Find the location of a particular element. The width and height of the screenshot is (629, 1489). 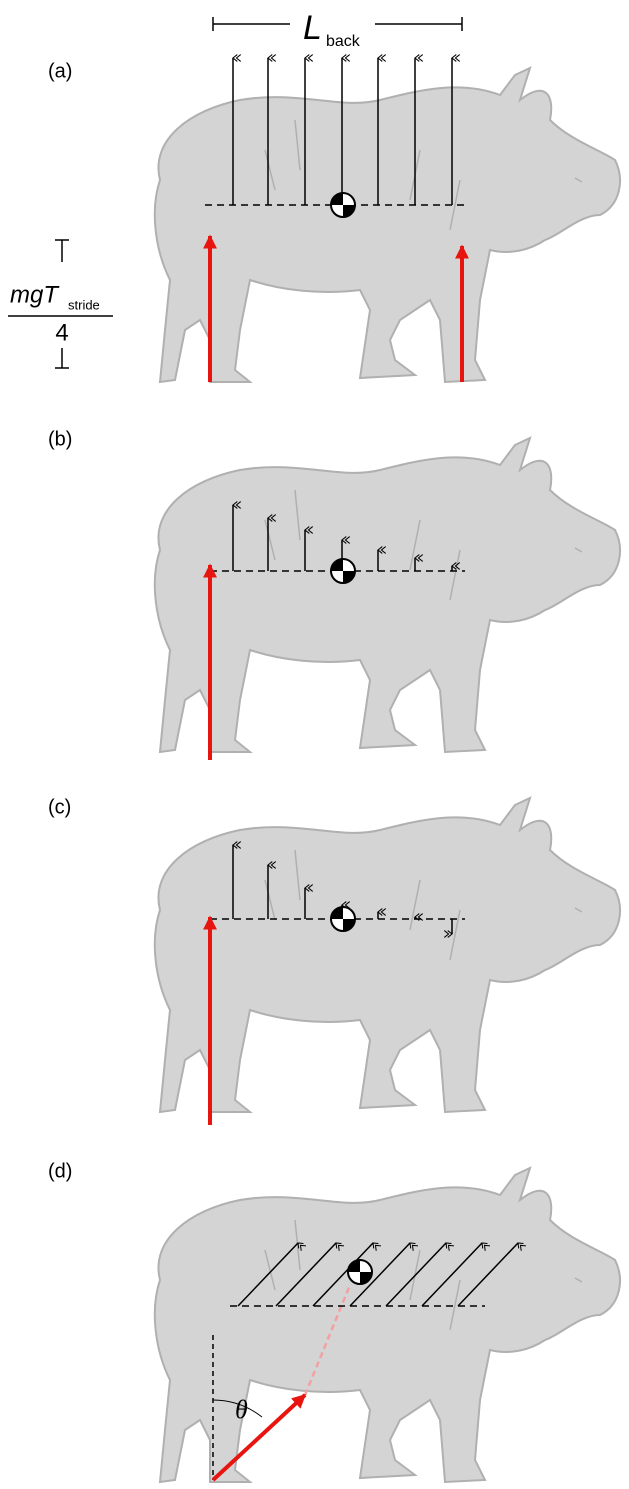

impulse-bracket is located at coordinates (60, 304).